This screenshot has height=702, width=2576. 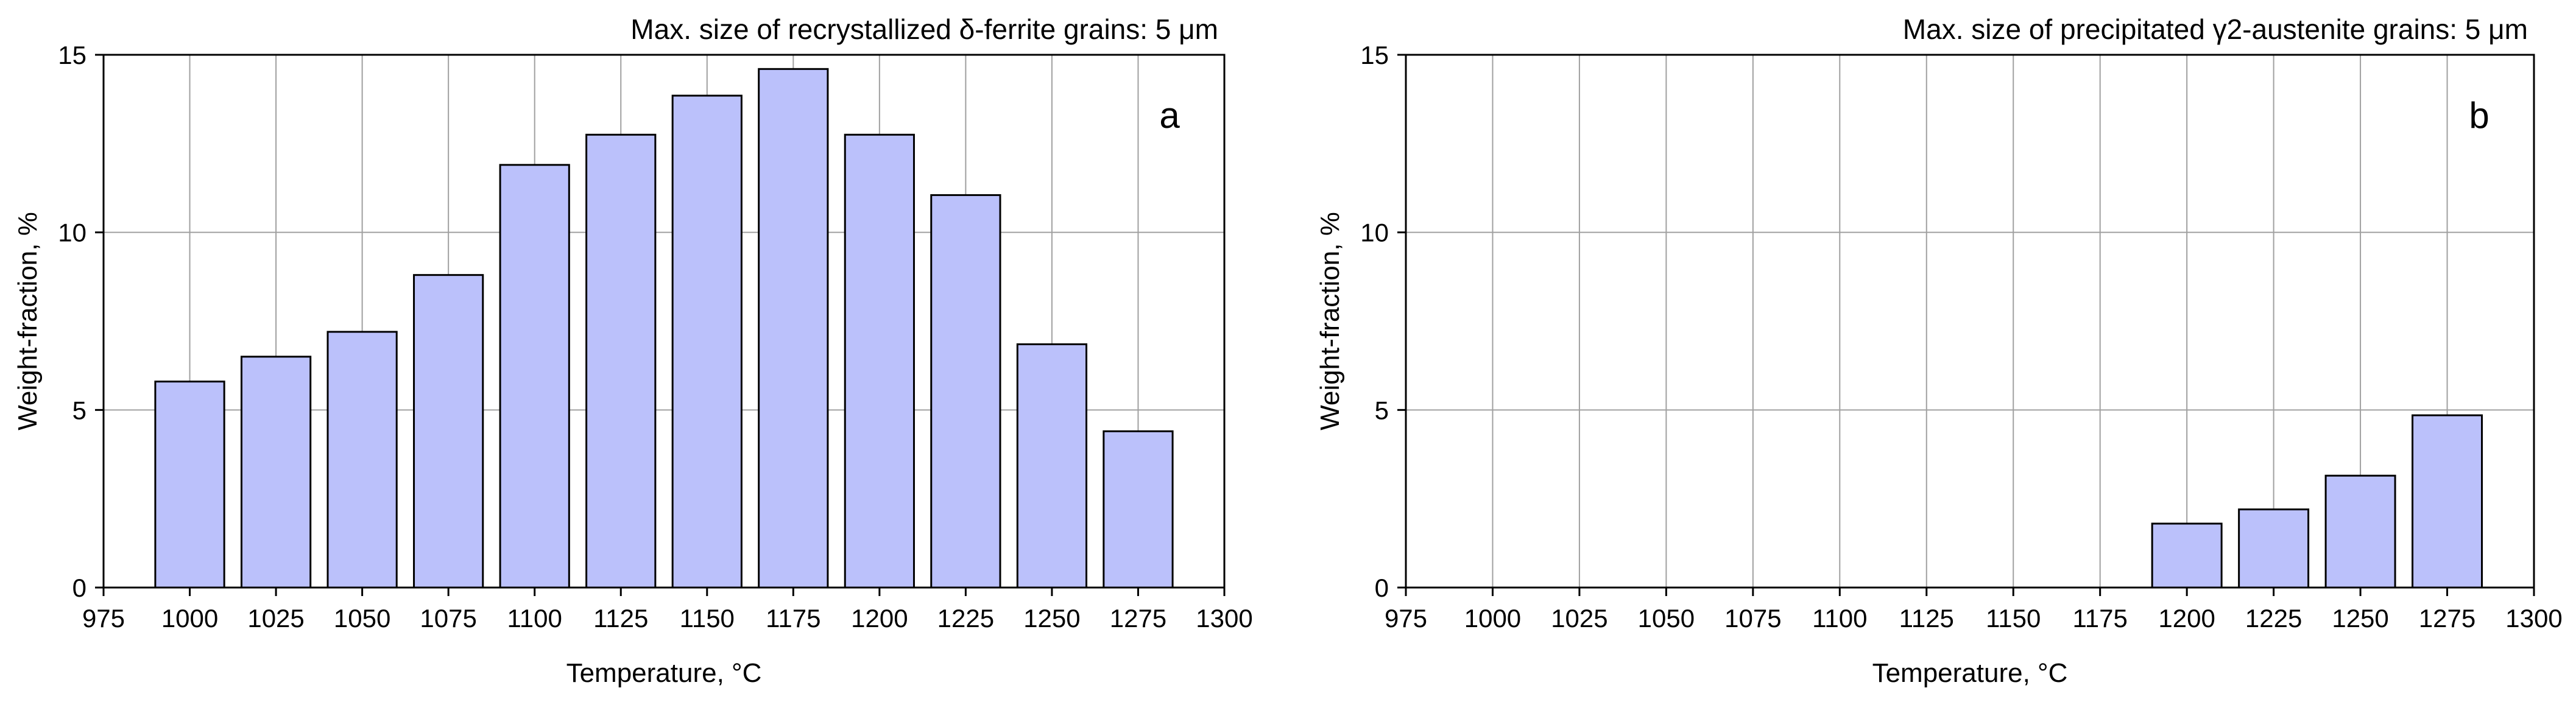 What do you see at coordinates (1492, 618) in the screenshot?
I see `x-tick-label-b: 1000` at bounding box center [1492, 618].